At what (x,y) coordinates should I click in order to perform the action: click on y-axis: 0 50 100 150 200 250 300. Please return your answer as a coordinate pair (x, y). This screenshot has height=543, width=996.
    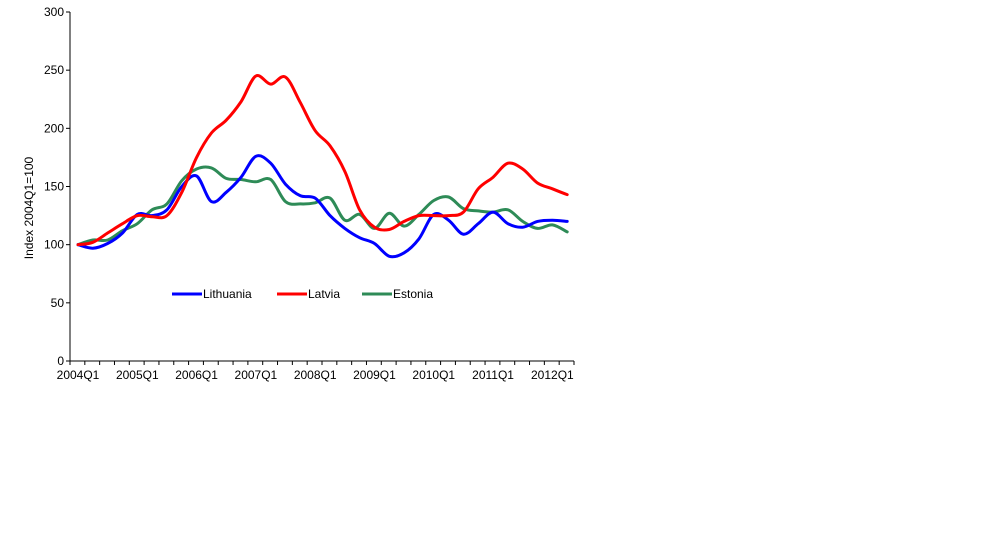
    Looking at the image, I should click on (57, 186).